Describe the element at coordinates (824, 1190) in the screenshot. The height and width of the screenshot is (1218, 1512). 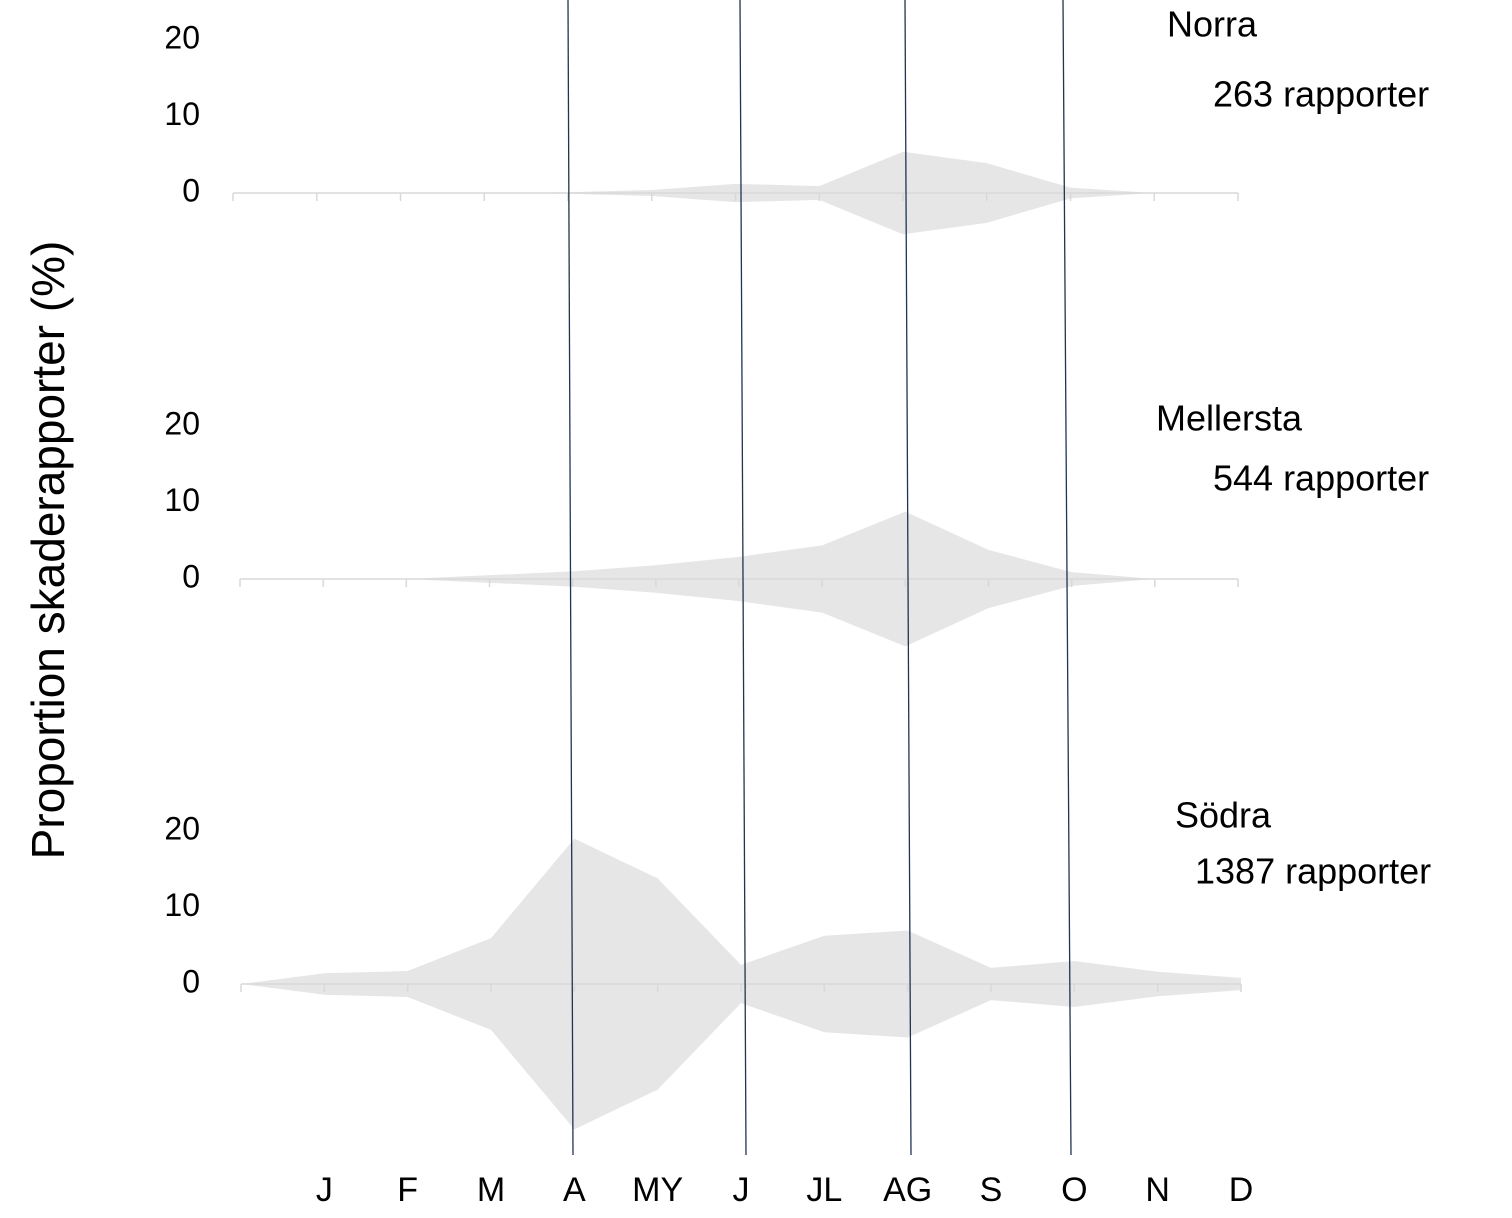
I see `x-tick-label: JL` at that location.